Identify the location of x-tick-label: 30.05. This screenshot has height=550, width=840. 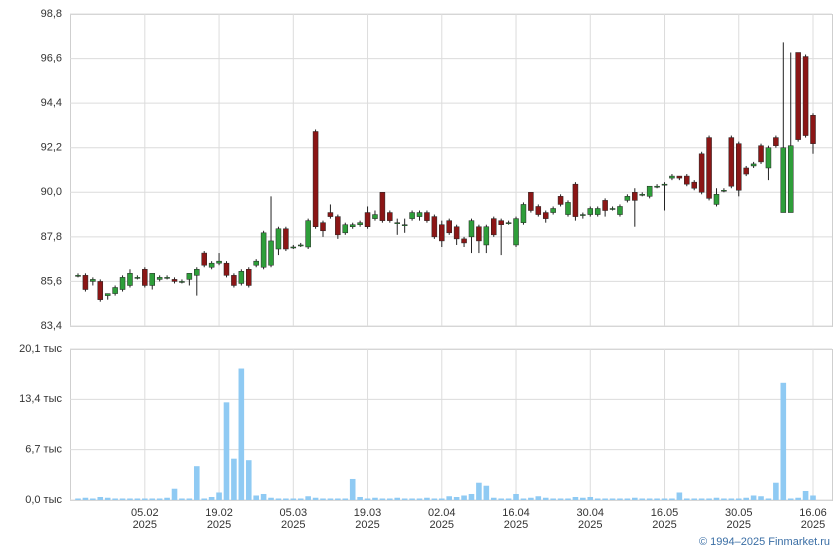
(739, 513).